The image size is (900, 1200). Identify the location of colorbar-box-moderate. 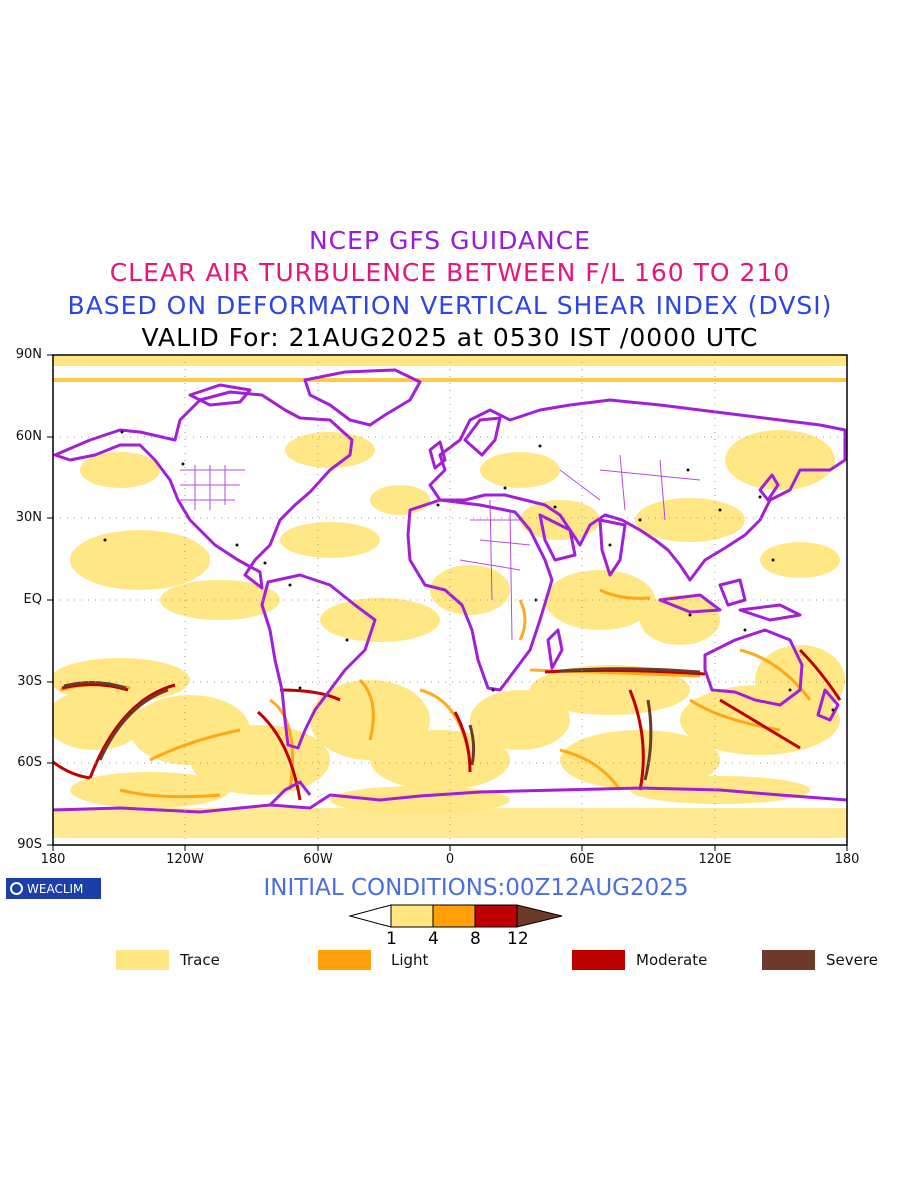
(496, 916).